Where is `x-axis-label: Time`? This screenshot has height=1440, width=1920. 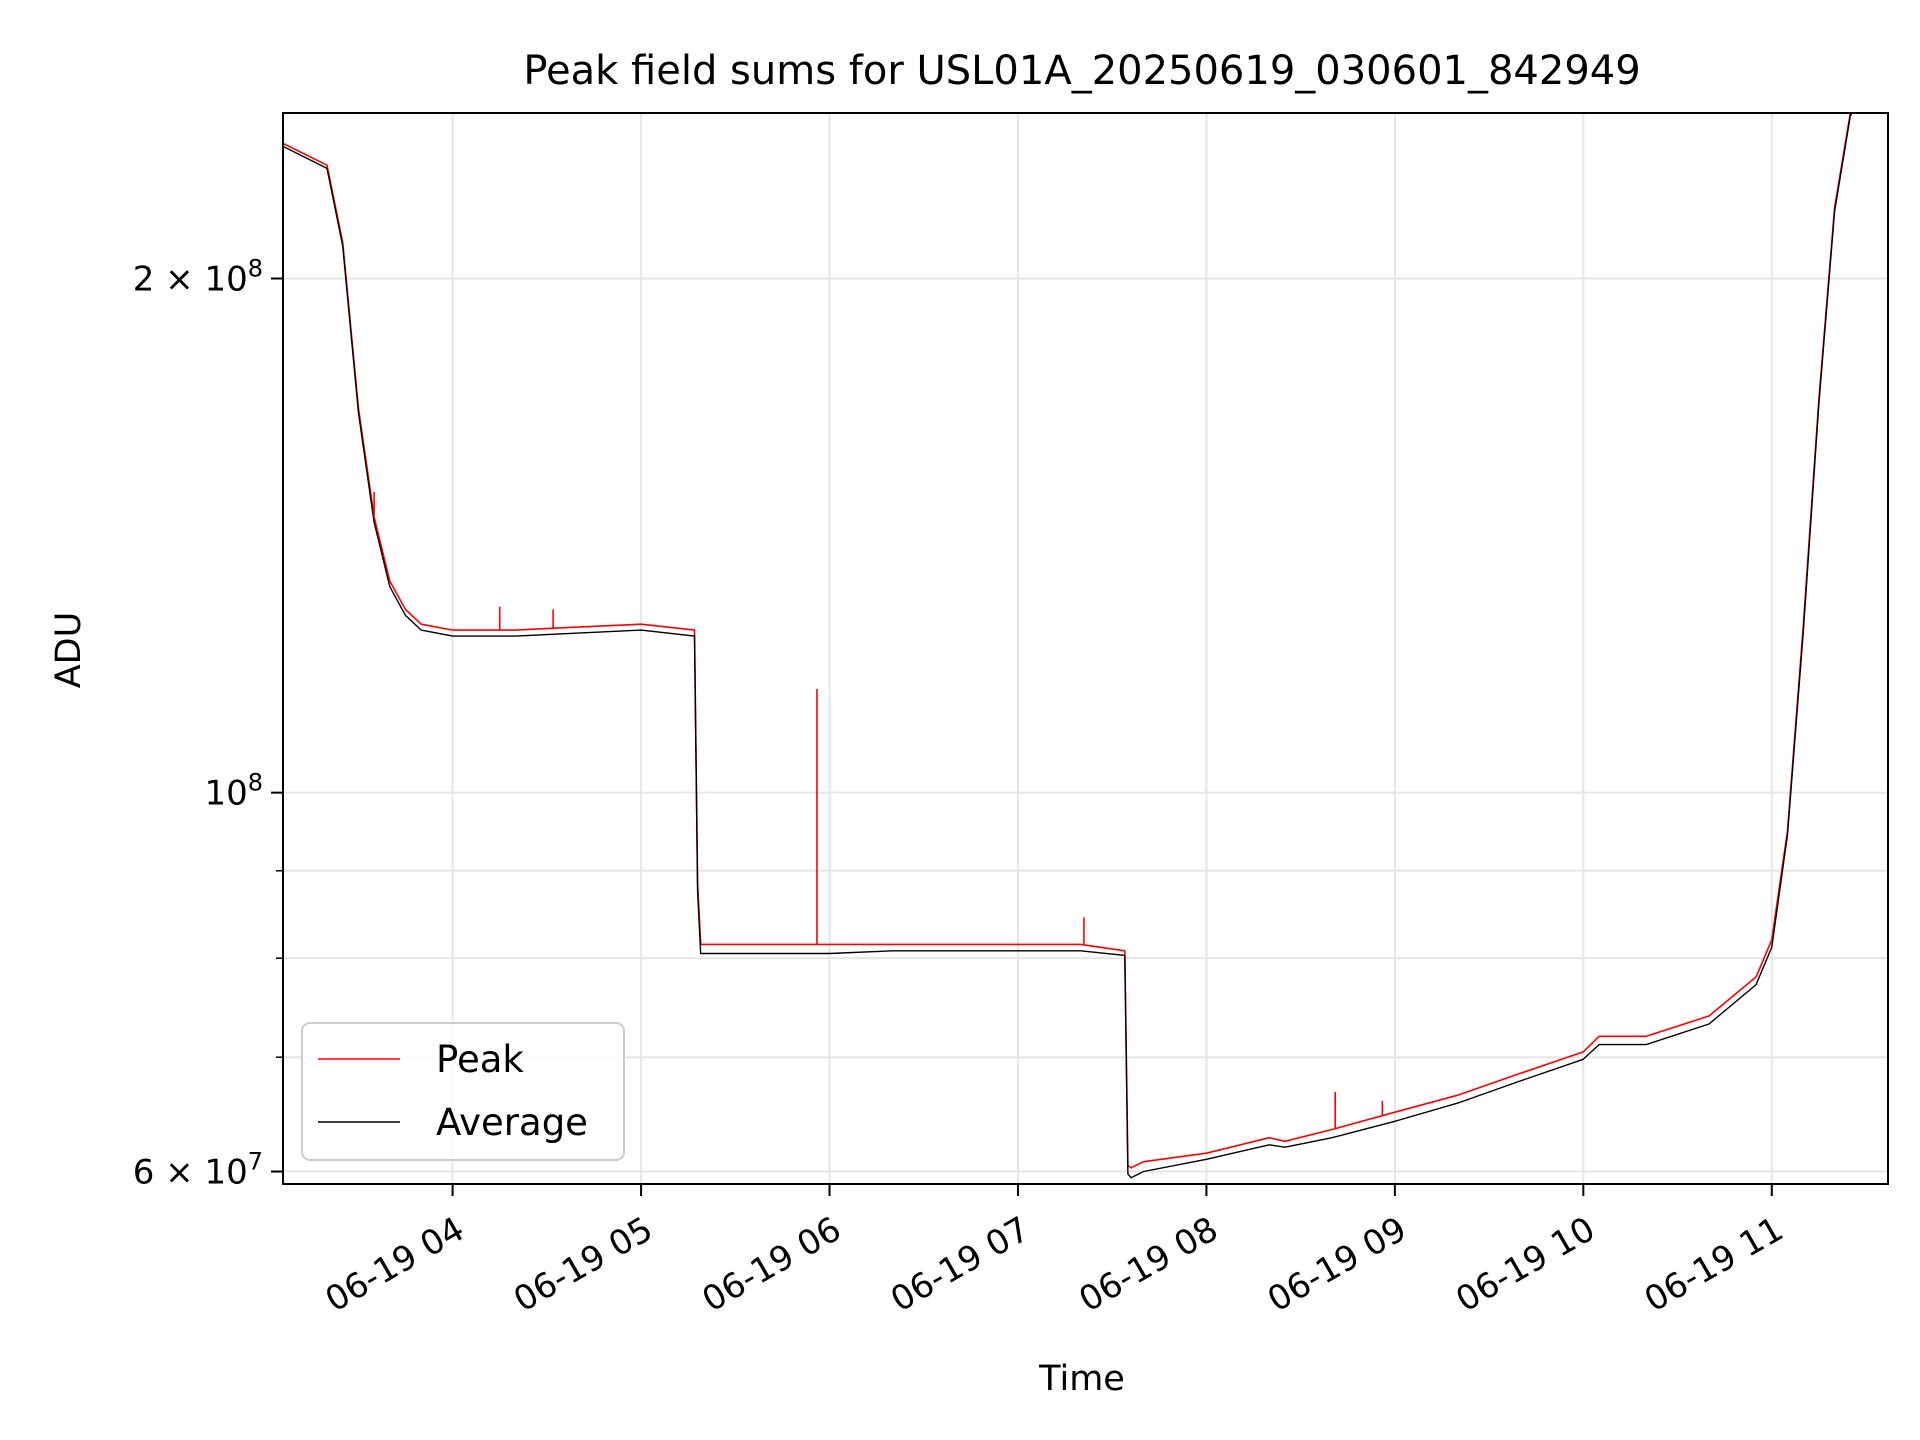 x-axis-label: Time is located at coordinates (1081, 1379).